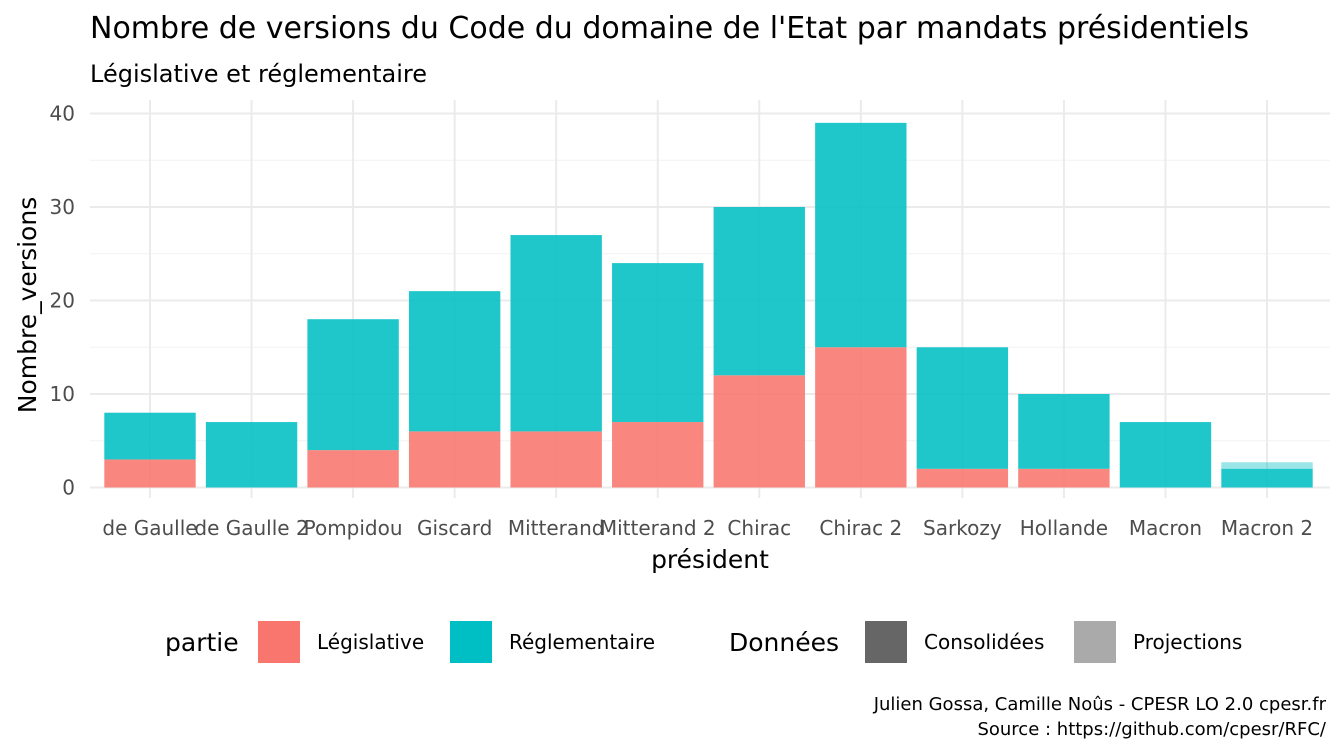 The width and height of the screenshot is (1344, 756). Describe the element at coordinates (251, 528) in the screenshot. I see `x-tick-label: de Gaulle 2` at that location.